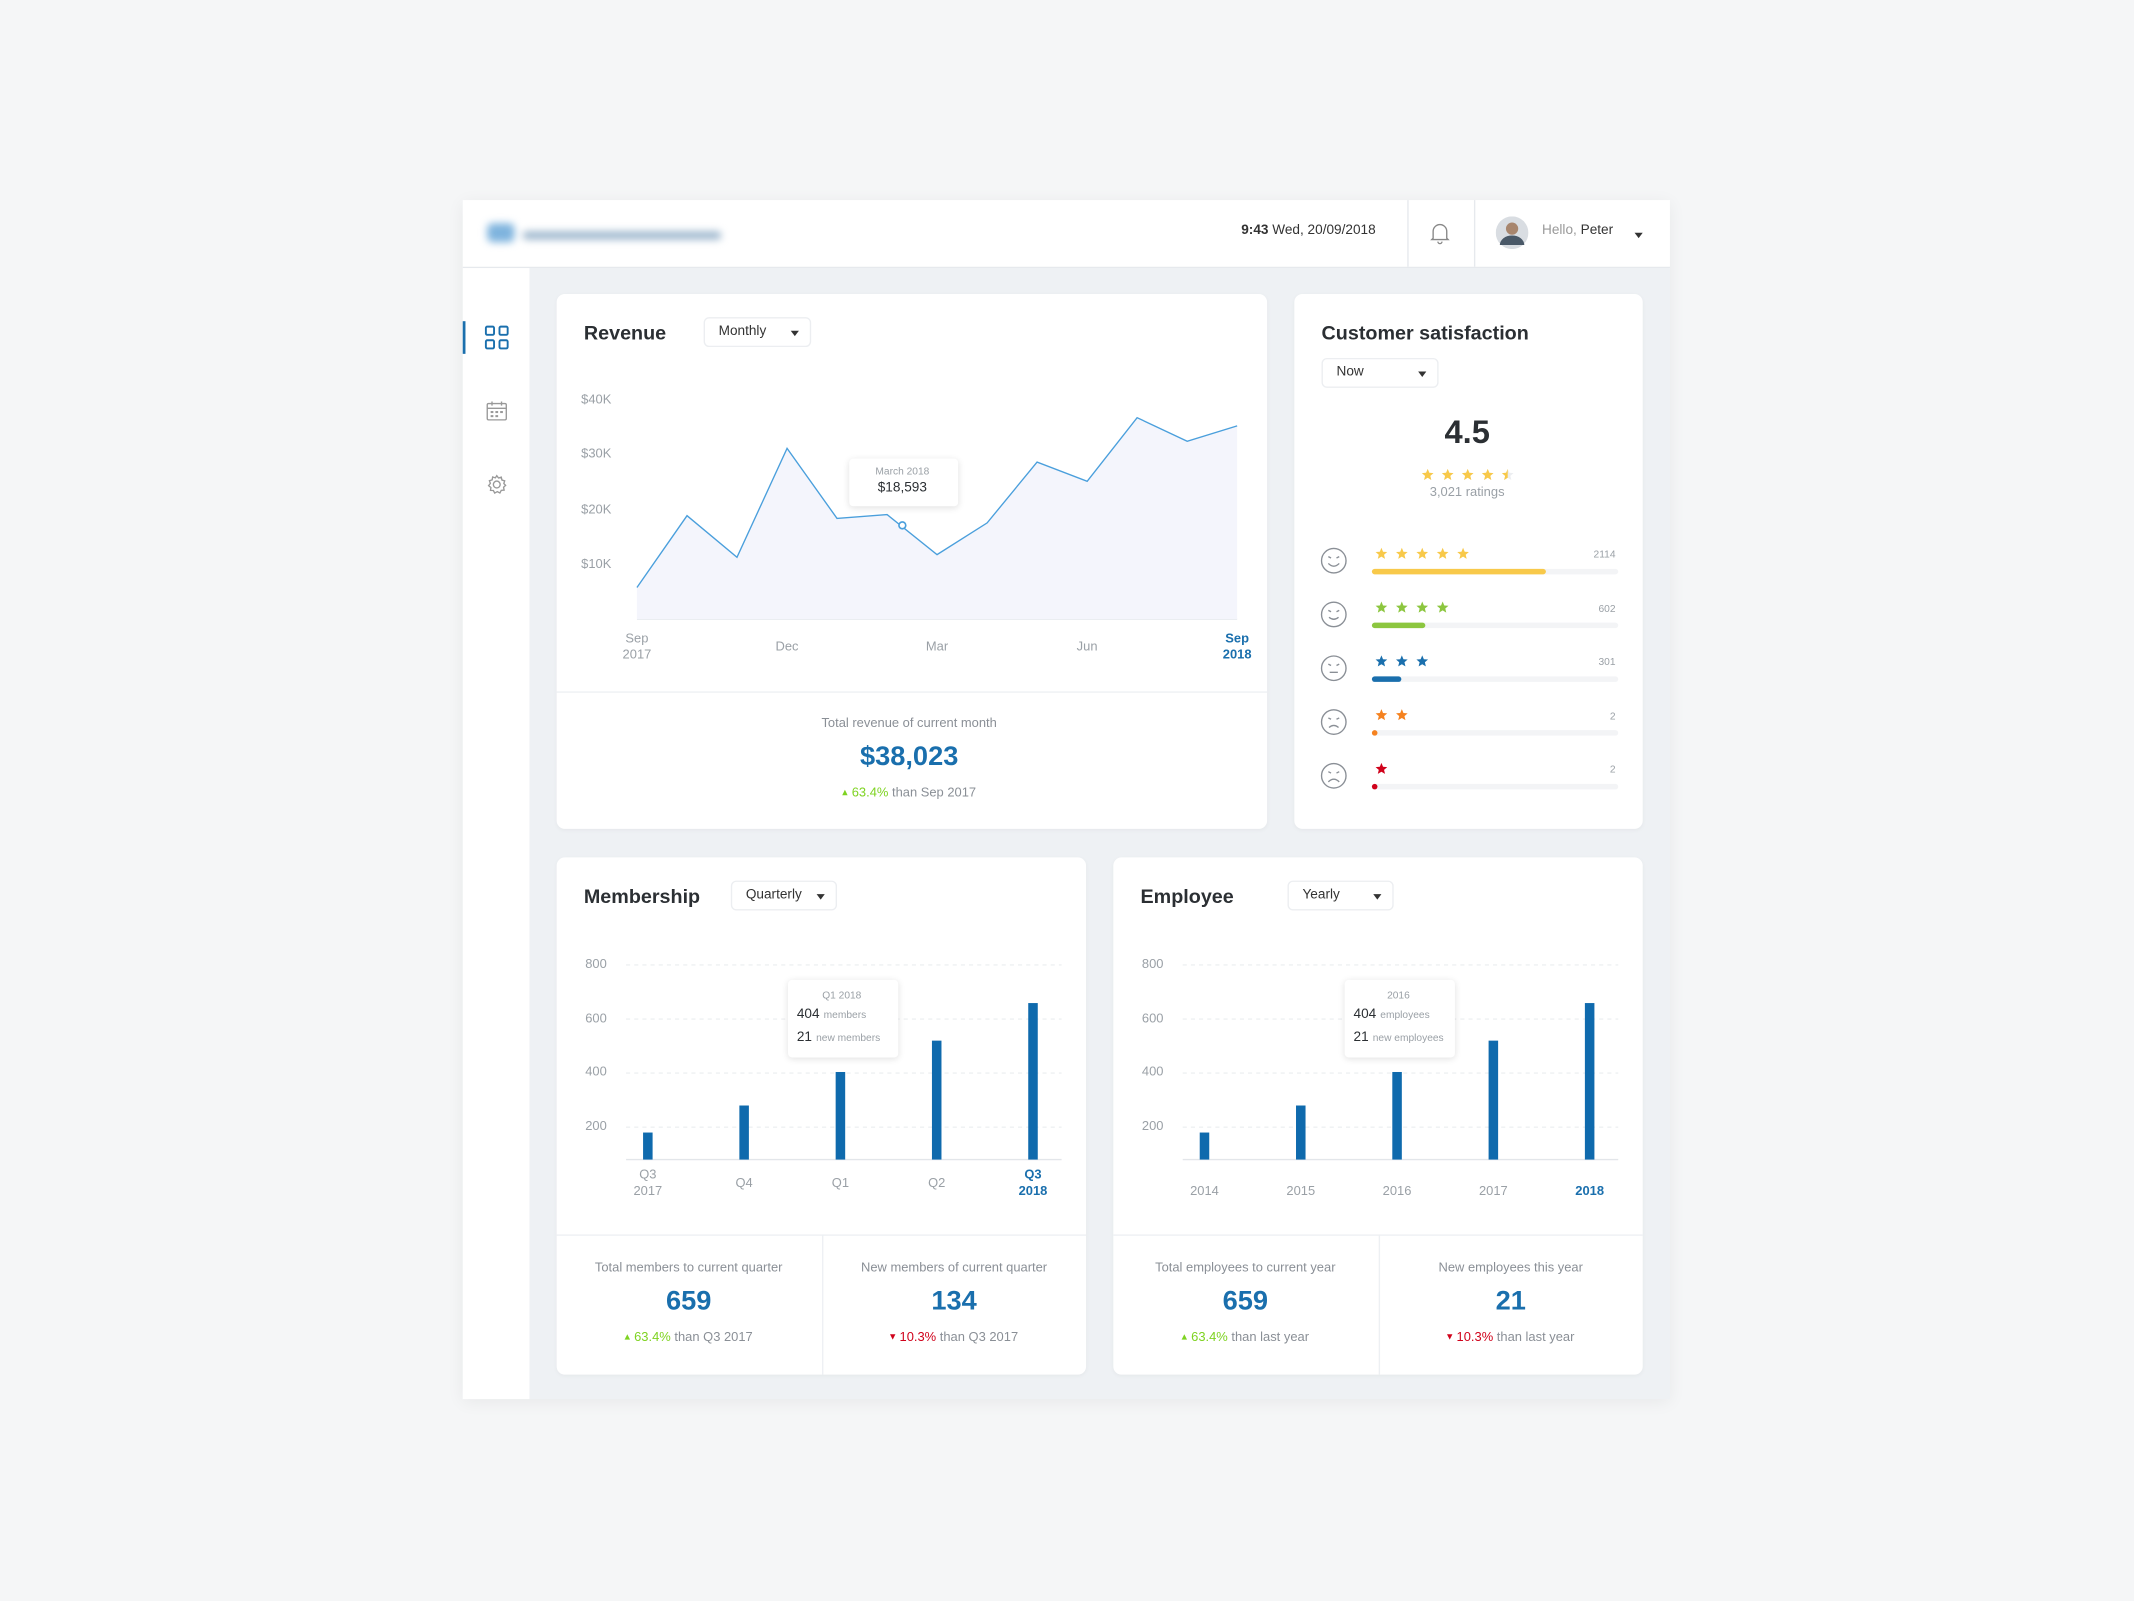 The width and height of the screenshot is (2134, 1601). I want to click on tooltip-line: 404 employees, so click(1392, 1015).